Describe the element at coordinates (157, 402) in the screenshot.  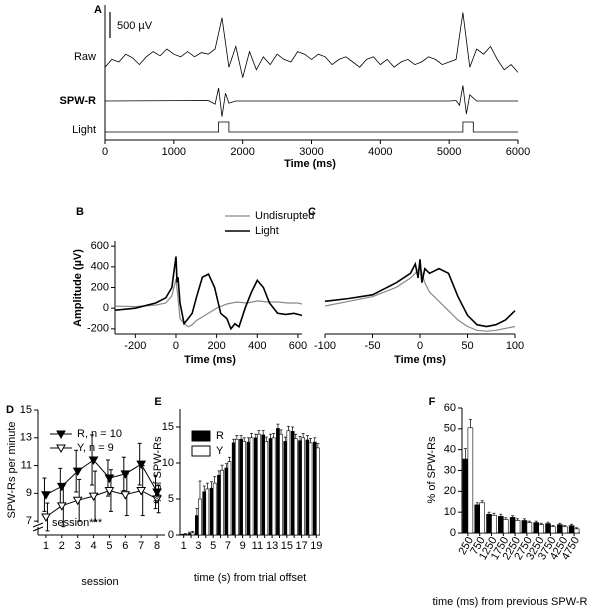
I see `panel-label: E` at that location.